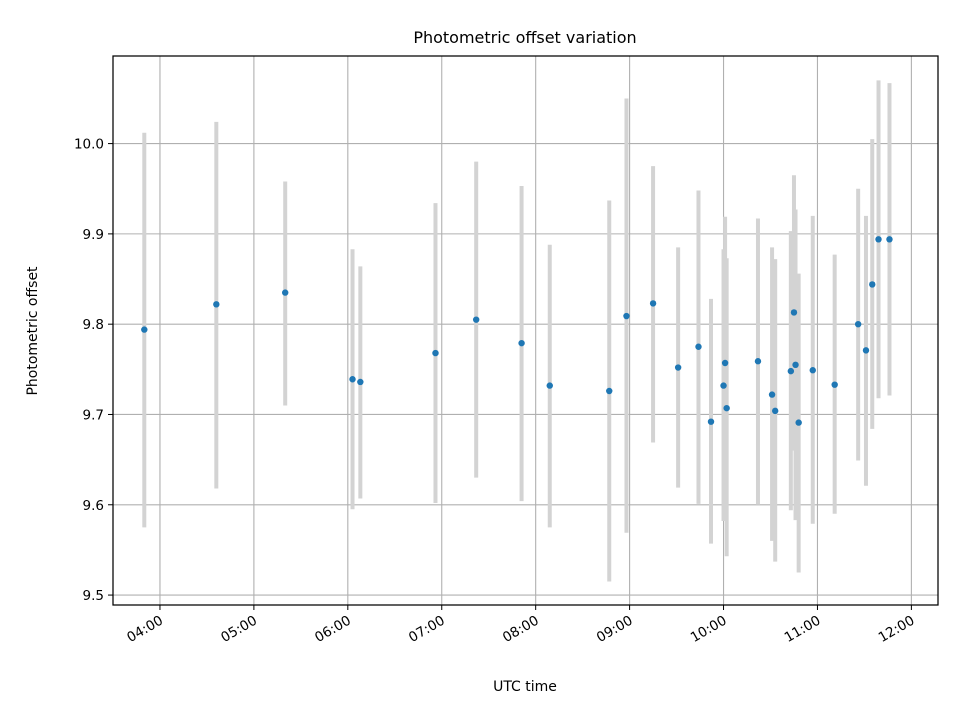 This screenshot has height=720, width=960. What do you see at coordinates (93, 325) in the screenshot?
I see `y-tick-label: 9.8` at bounding box center [93, 325].